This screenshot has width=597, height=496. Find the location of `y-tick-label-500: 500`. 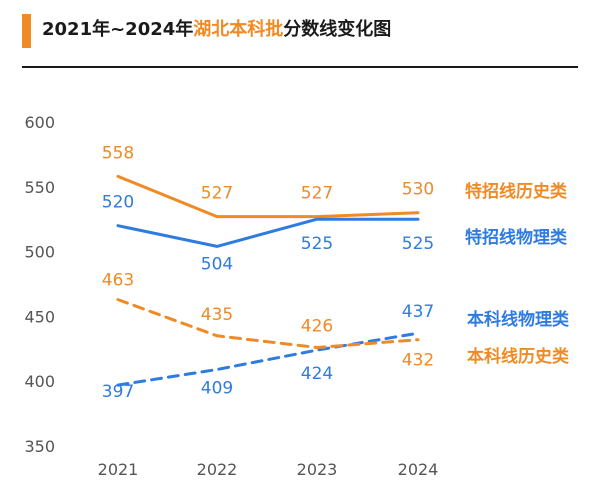

y-tick-label-500: 500 is located at coordinates (39, 252).